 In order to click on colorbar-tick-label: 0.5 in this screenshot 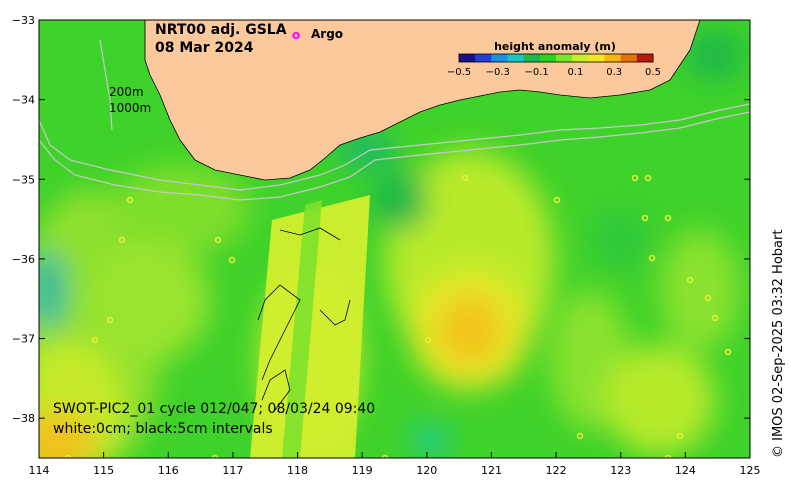, I will do `click(653, 72)`.